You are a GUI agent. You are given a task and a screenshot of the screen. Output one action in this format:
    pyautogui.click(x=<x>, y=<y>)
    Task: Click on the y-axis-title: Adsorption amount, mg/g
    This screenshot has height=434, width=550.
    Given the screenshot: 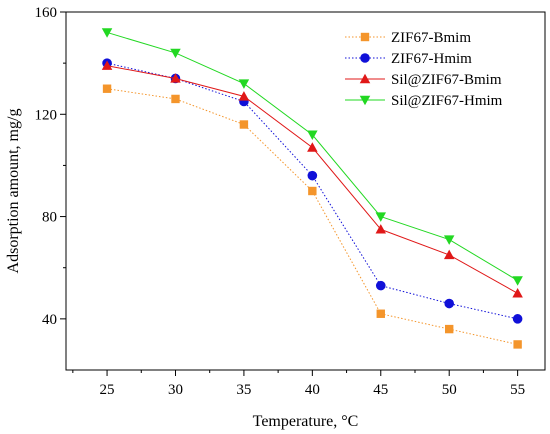 What is the action you would take?
    pyautogui.click(x=13, y=191)
    